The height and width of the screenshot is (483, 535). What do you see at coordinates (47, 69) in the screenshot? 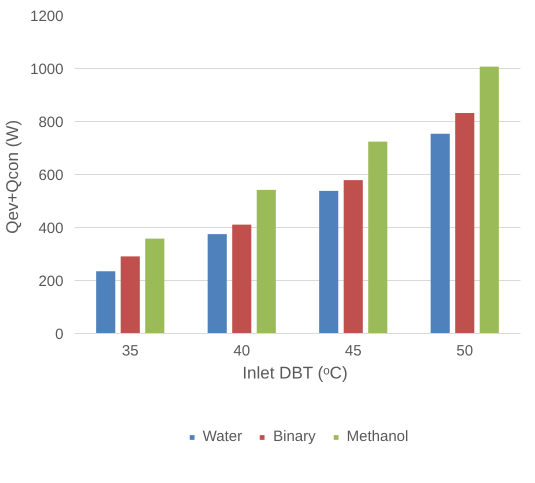
I see `y-tick-label: 1000` at bounding box center [47, 69].